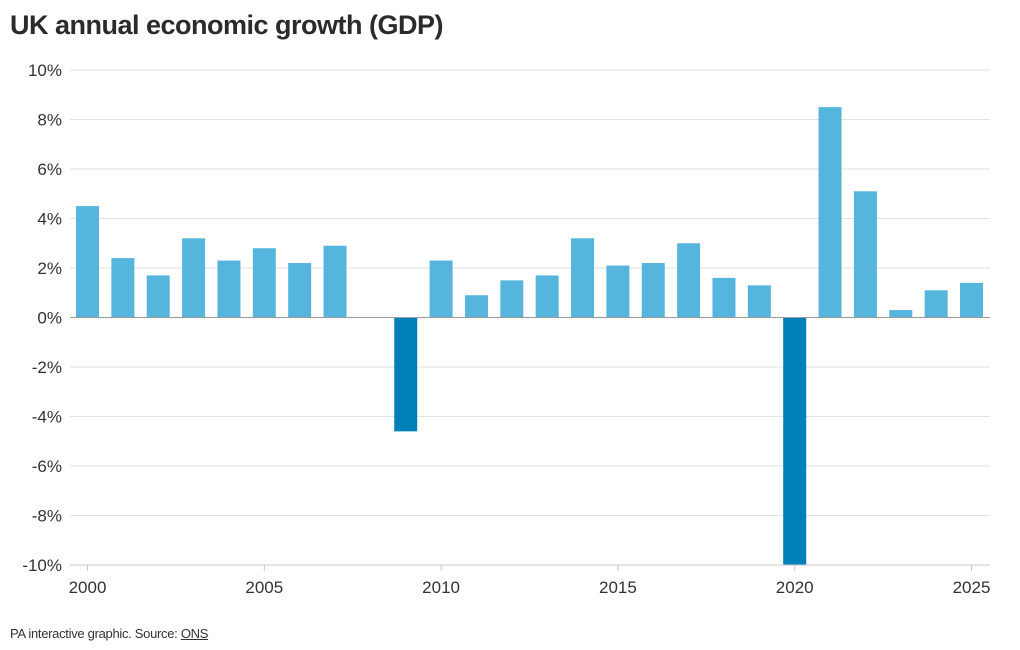 Image resolution: width=1020 pixels, height=650 pixels. Describe the element at coordinates (300, 290) in the screenshot. I see `bar-2006` at that location.